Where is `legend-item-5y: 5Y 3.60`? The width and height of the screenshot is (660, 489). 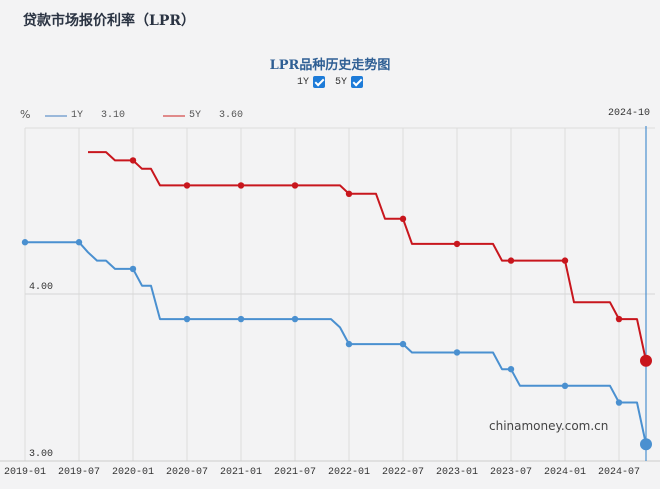 legend-item-5y: 5Y 3.60 is located at coordinates (203, 115).